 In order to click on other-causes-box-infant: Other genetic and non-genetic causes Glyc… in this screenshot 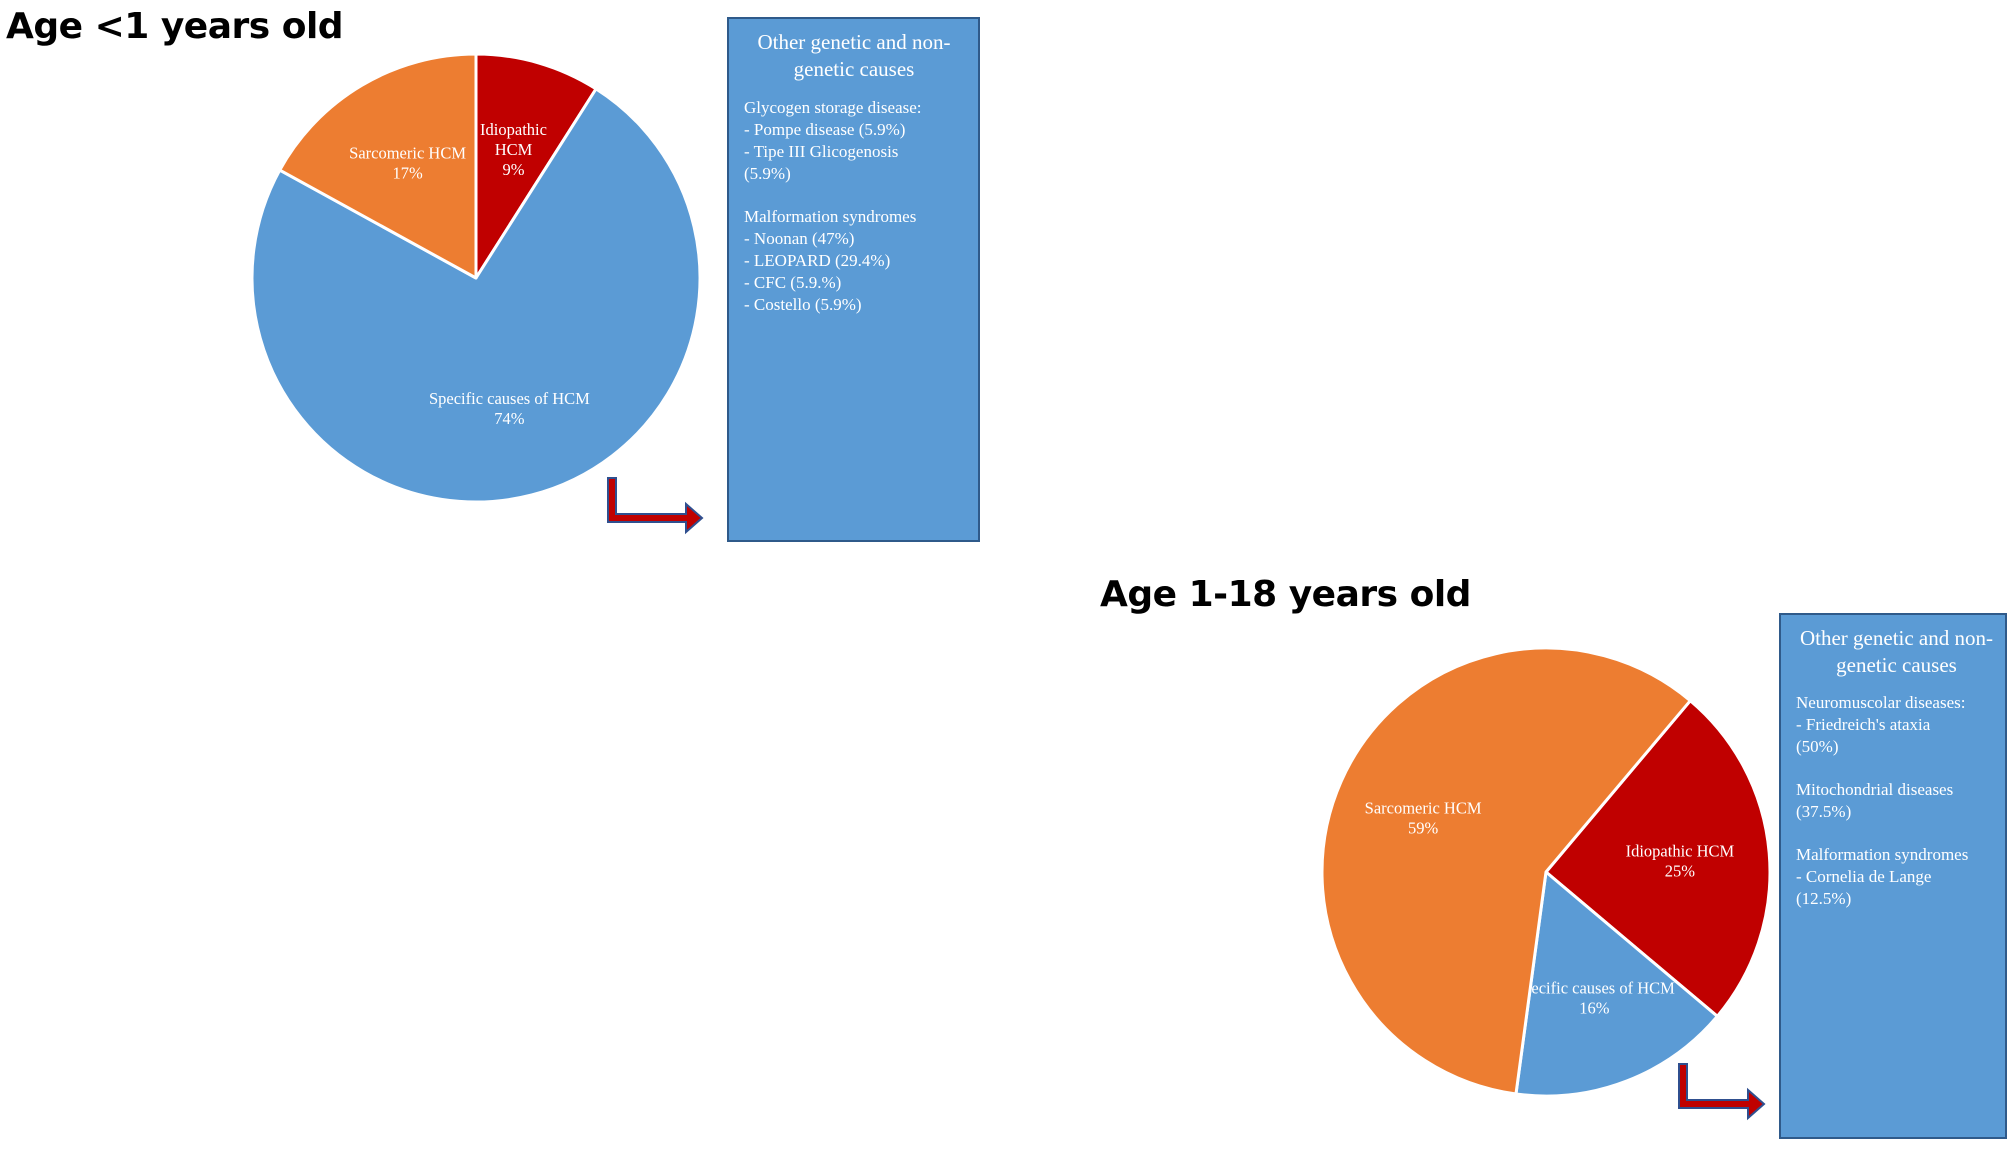, I will do `click(853, 279)`.